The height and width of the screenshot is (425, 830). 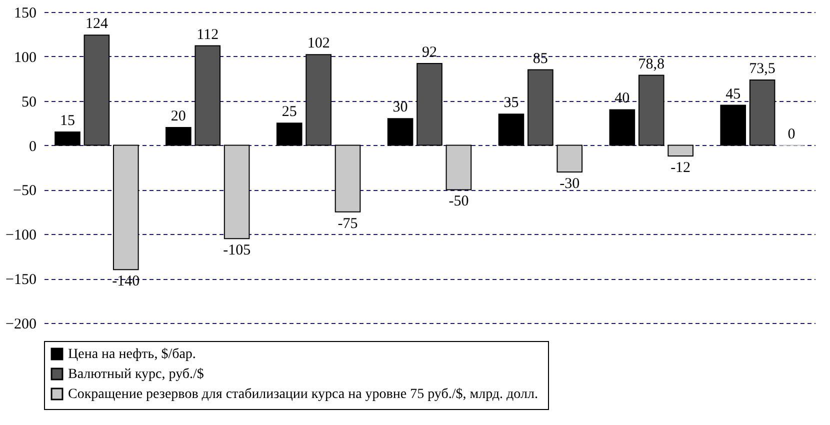 What do you see at coordinates (96, 24) in the screenshot?
I see `data-label: 124` at bounding box center [96, 24].